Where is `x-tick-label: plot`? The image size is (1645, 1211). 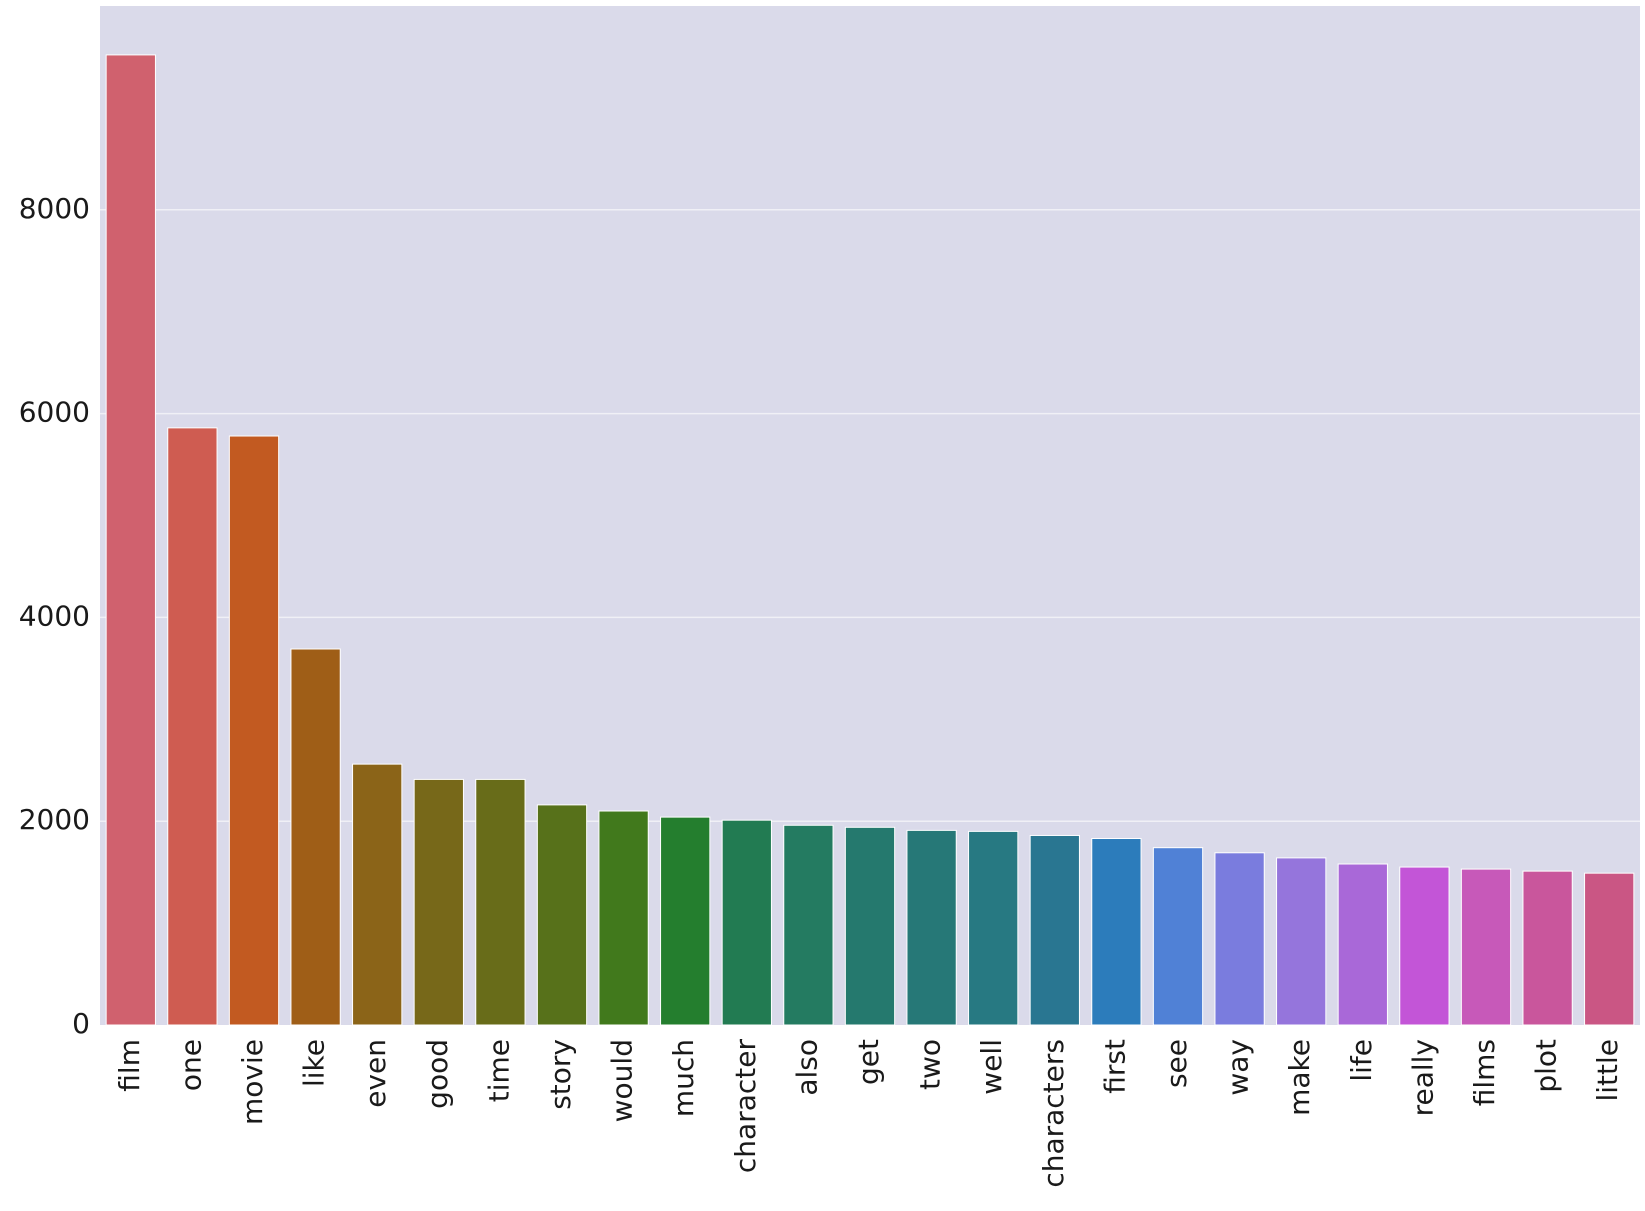 x-tick-label: plot is located at coordinates (1546, 1066).